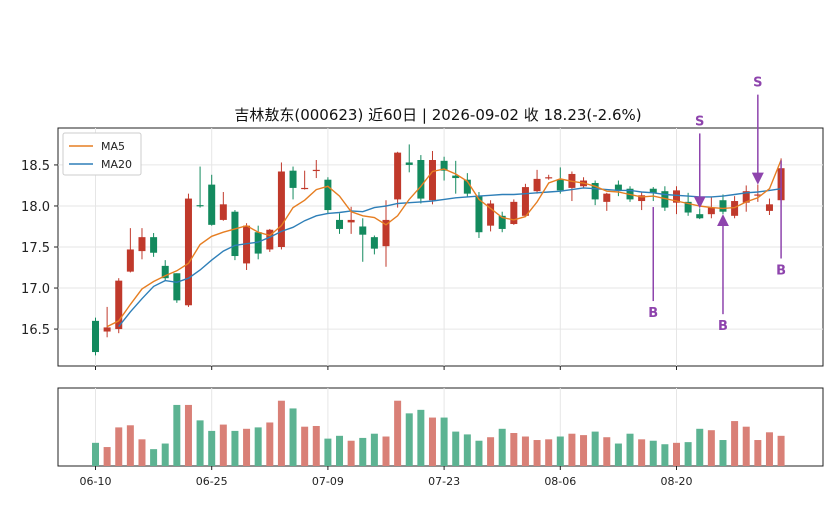  I want to click on x-tick-label: 08-20, so click(677, 481).